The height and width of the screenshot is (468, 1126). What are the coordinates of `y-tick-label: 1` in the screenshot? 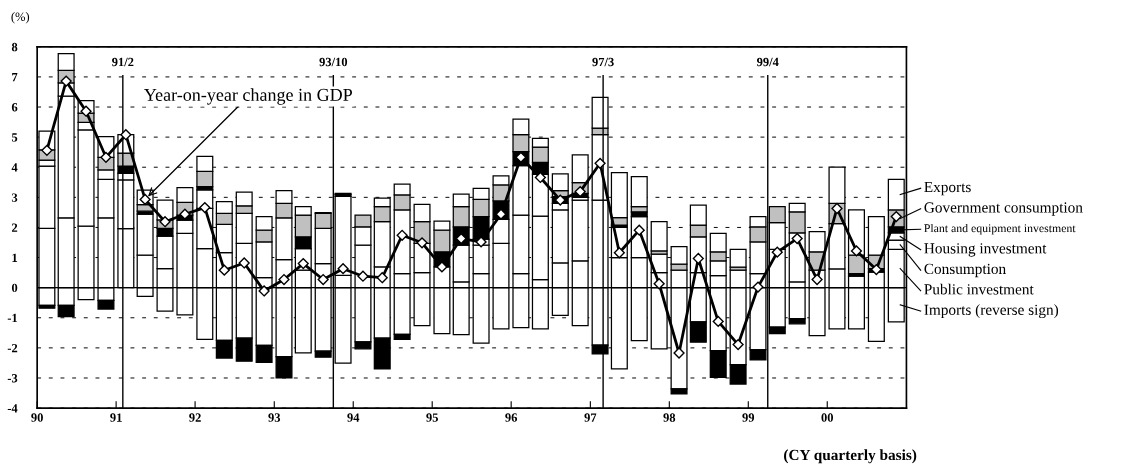 It's located at (15, 257).